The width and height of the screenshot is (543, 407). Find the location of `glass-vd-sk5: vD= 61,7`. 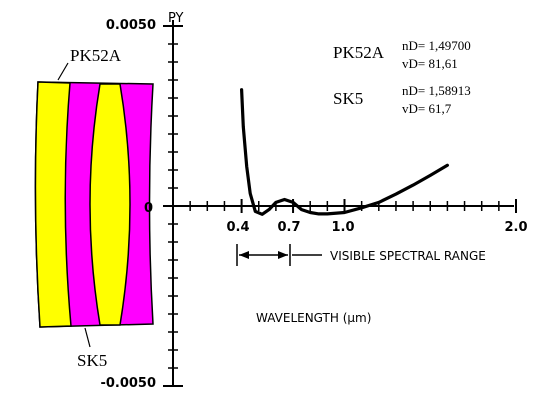

glass-vd-sk5: vD= 61,7 is located at coordinates (427, 108).